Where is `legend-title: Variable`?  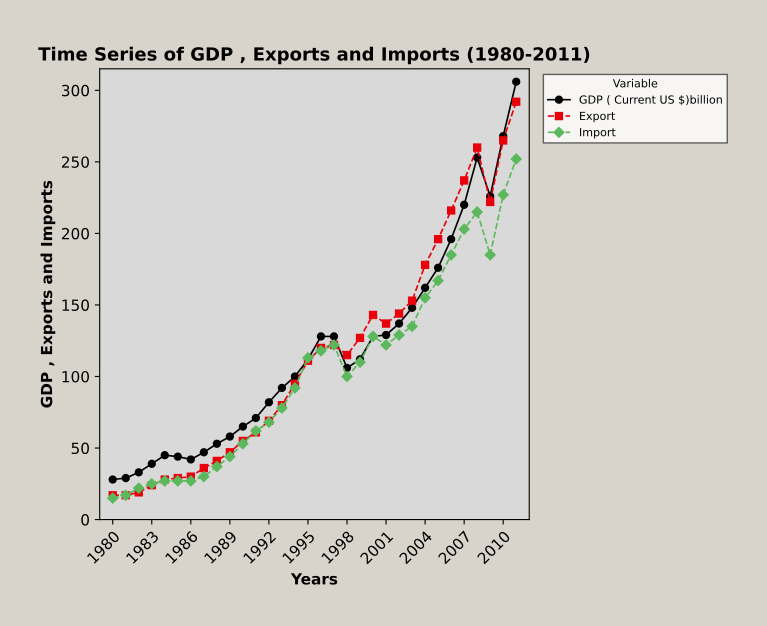 legend-title: Variable is located at coordinates (635, 83).